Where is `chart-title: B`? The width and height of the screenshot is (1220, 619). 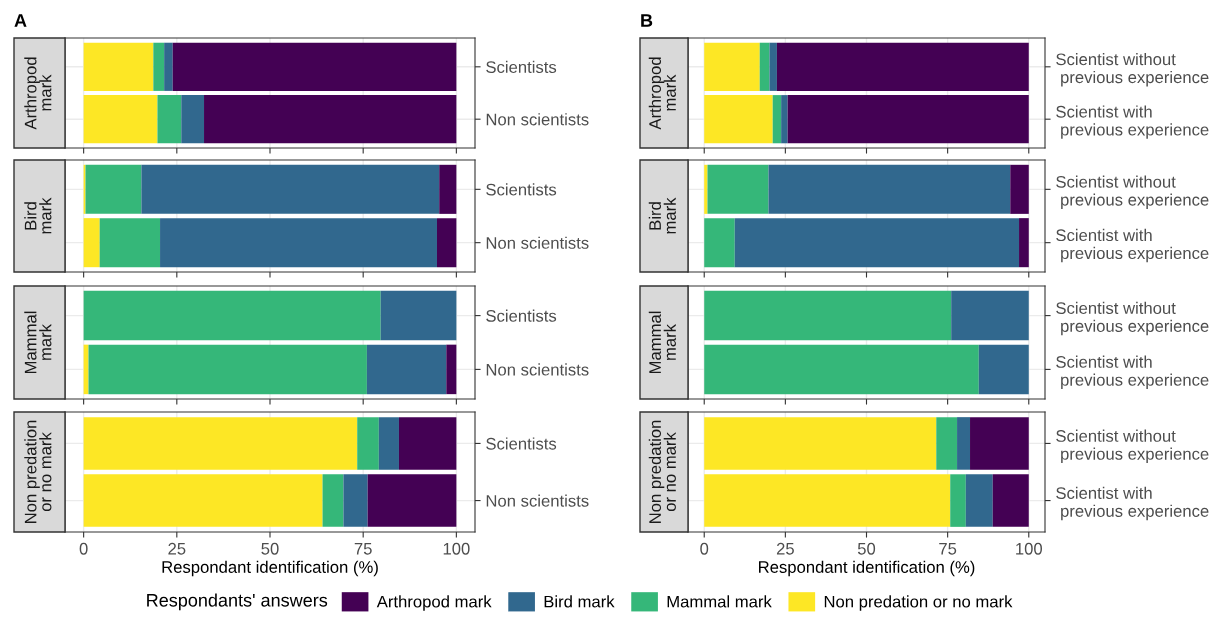
chart-title: B is located at coordinates (647, 20).